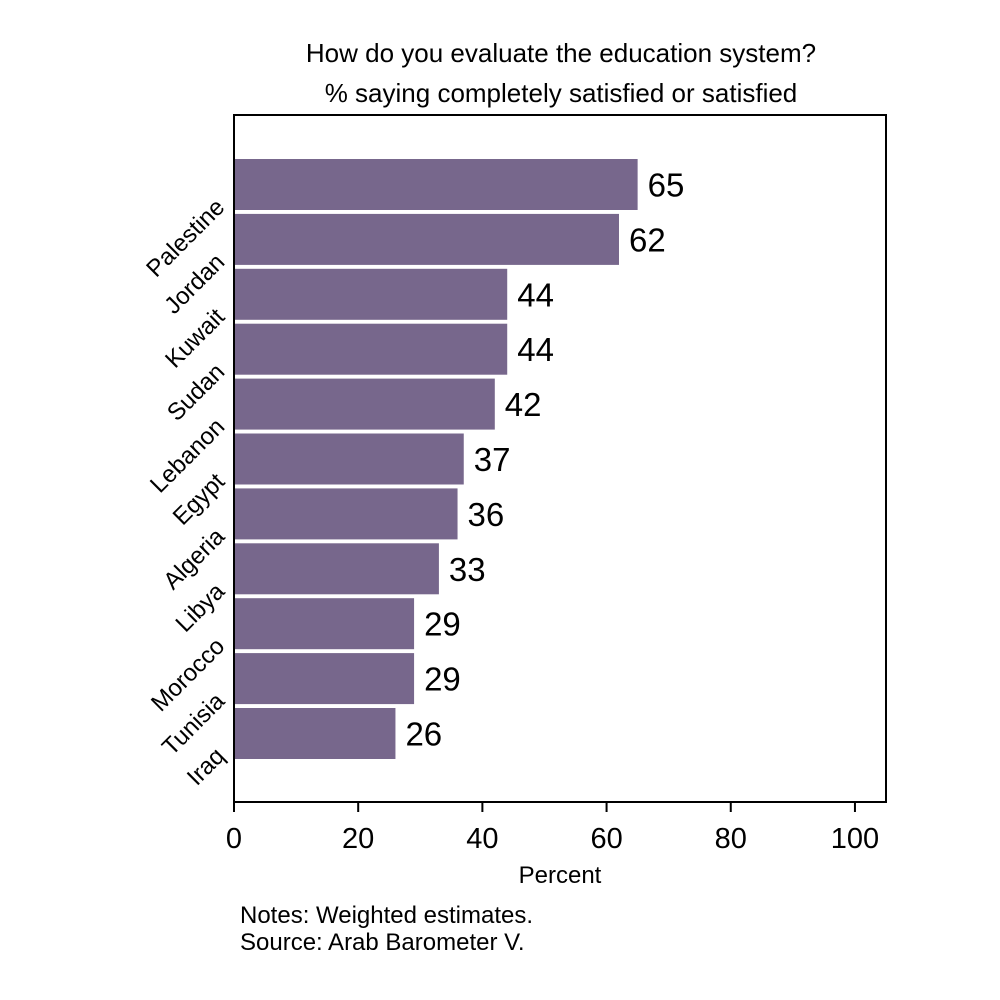 The width and height of the screenshot is (1000, 1000). Describe the element at coordinates (523, 404) in the screenshot. I see `value-label-lebanon: 42` at that location.